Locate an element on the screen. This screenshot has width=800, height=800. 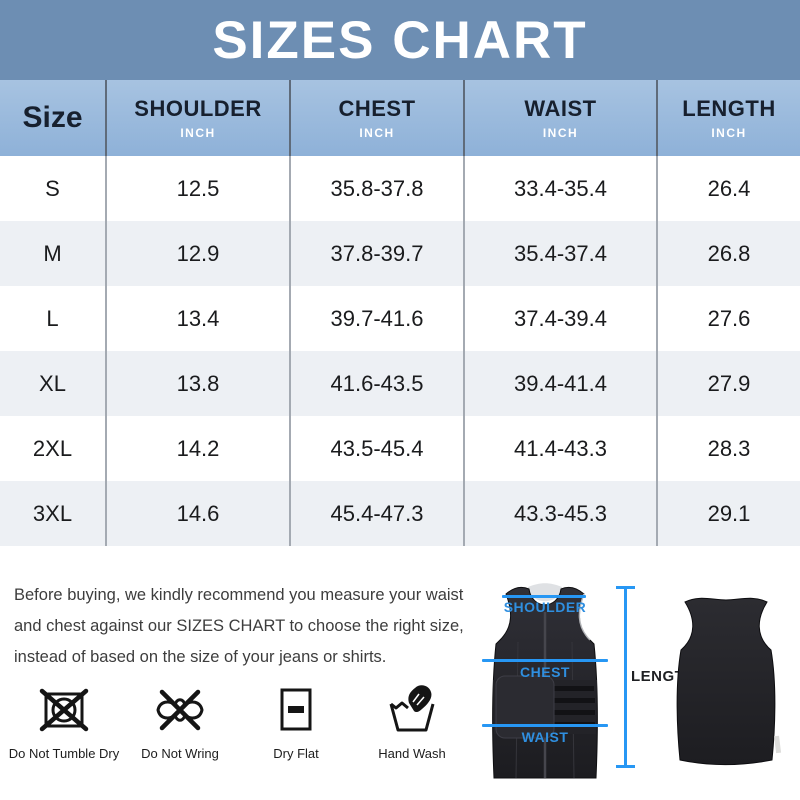
column-header-waist: WAIST INCH is located at coordinates (561, 118).